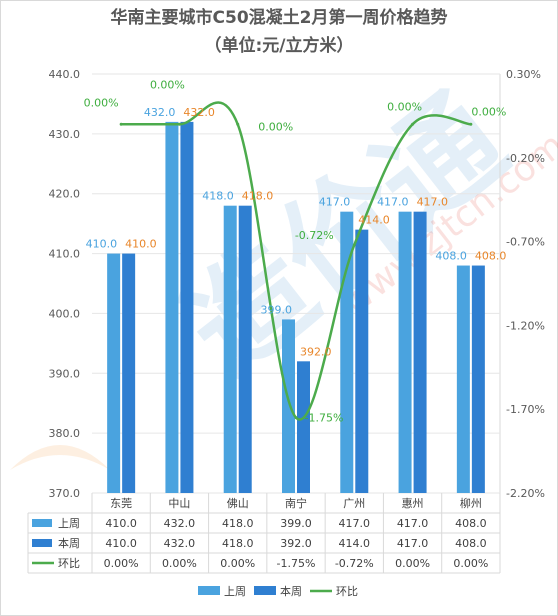 This screenshot has width=558, height=616. Describe the element at coordinates (347, 591) in the screenshot. I see `legend-label-环比: 环比` at that location.